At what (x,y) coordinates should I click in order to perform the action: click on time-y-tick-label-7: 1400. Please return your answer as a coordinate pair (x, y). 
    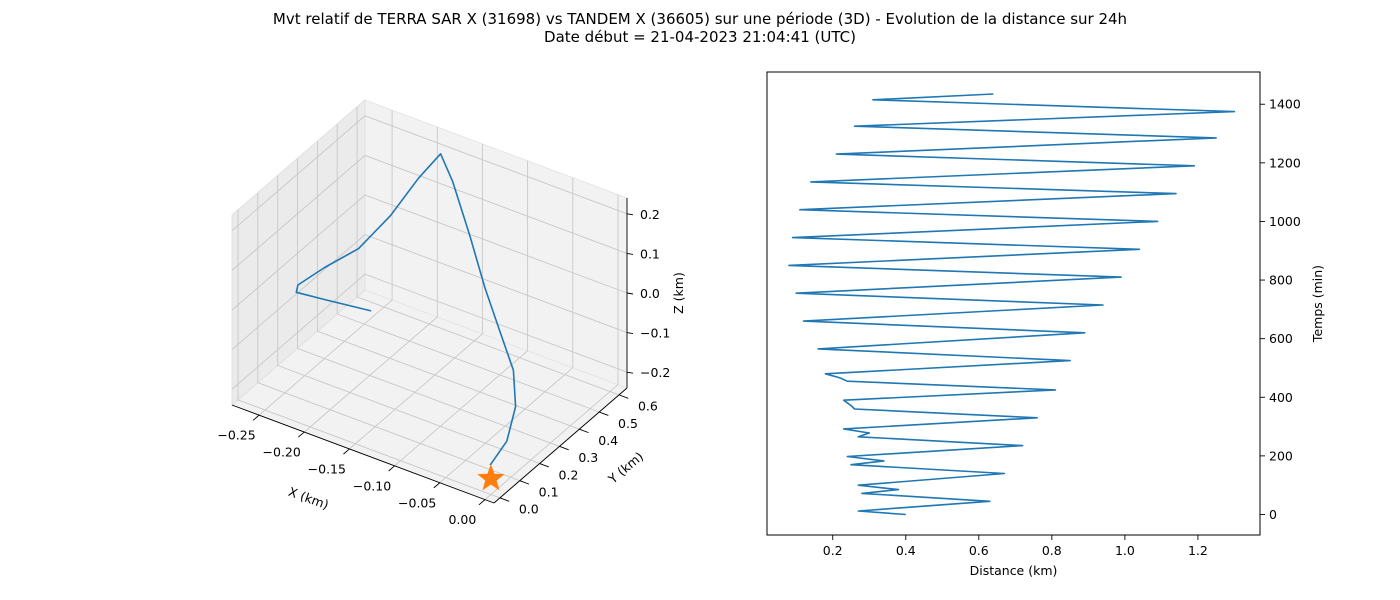
    Looking at the image, I should click on (1285, 104).